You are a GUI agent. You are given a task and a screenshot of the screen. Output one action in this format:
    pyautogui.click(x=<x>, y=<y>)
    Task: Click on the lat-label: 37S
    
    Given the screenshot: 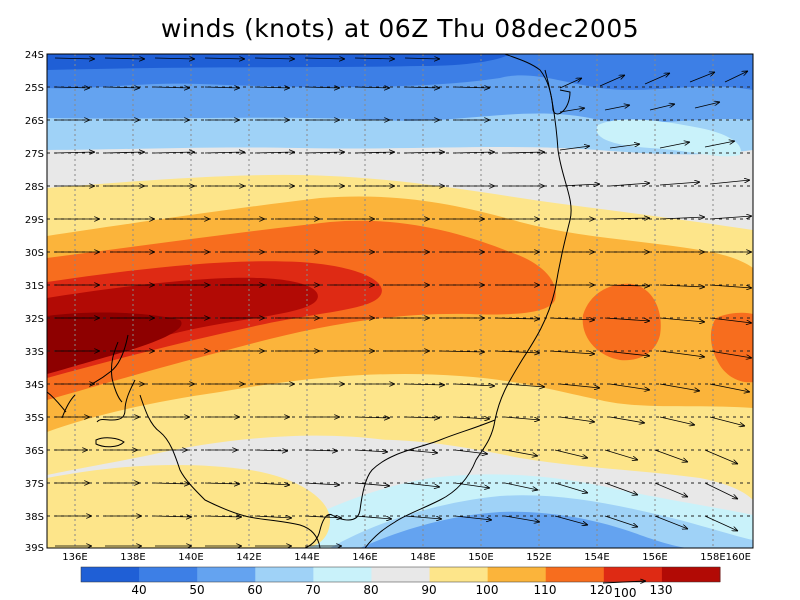 What is the action you would take?
    pyautogui.click(x=34, y=484)
    